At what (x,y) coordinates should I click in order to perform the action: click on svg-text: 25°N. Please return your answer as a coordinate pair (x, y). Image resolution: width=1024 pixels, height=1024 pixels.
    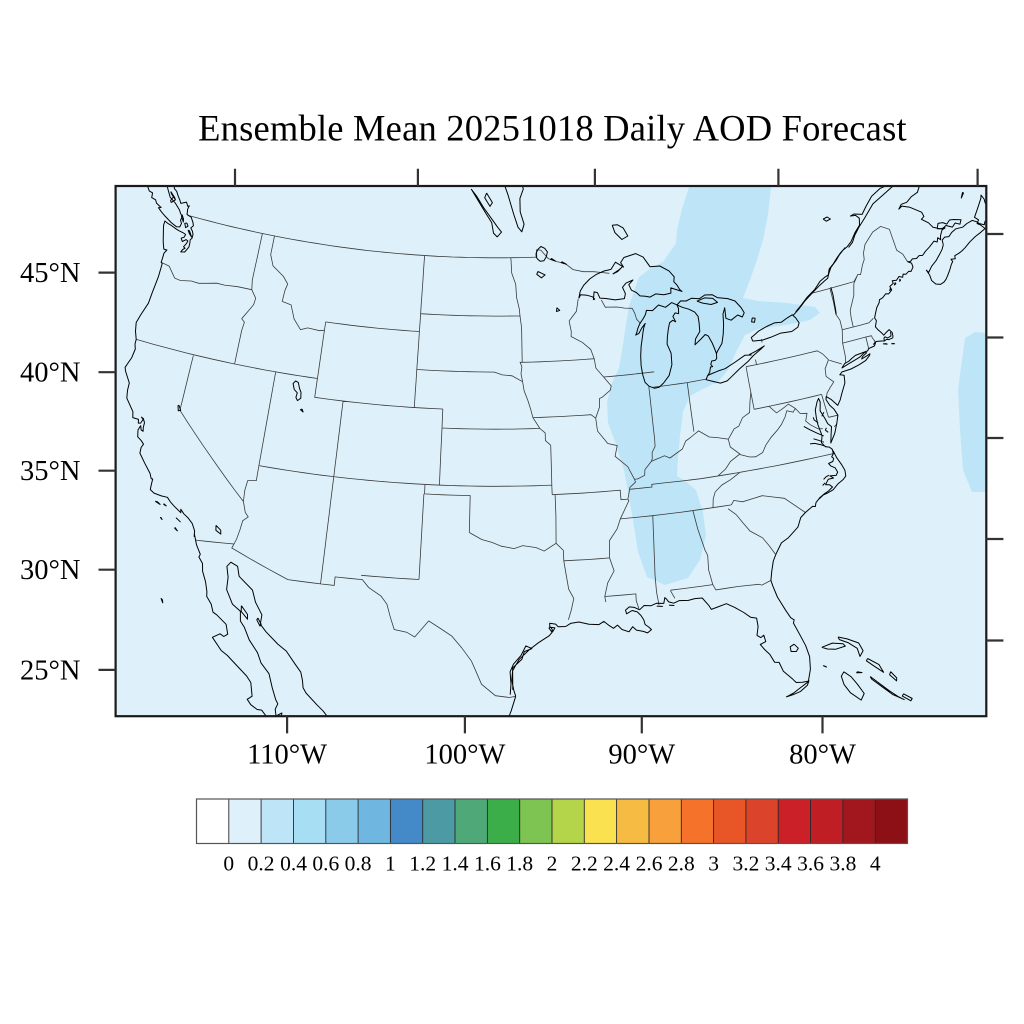
    Looking at the image, I should click on (50, 670).